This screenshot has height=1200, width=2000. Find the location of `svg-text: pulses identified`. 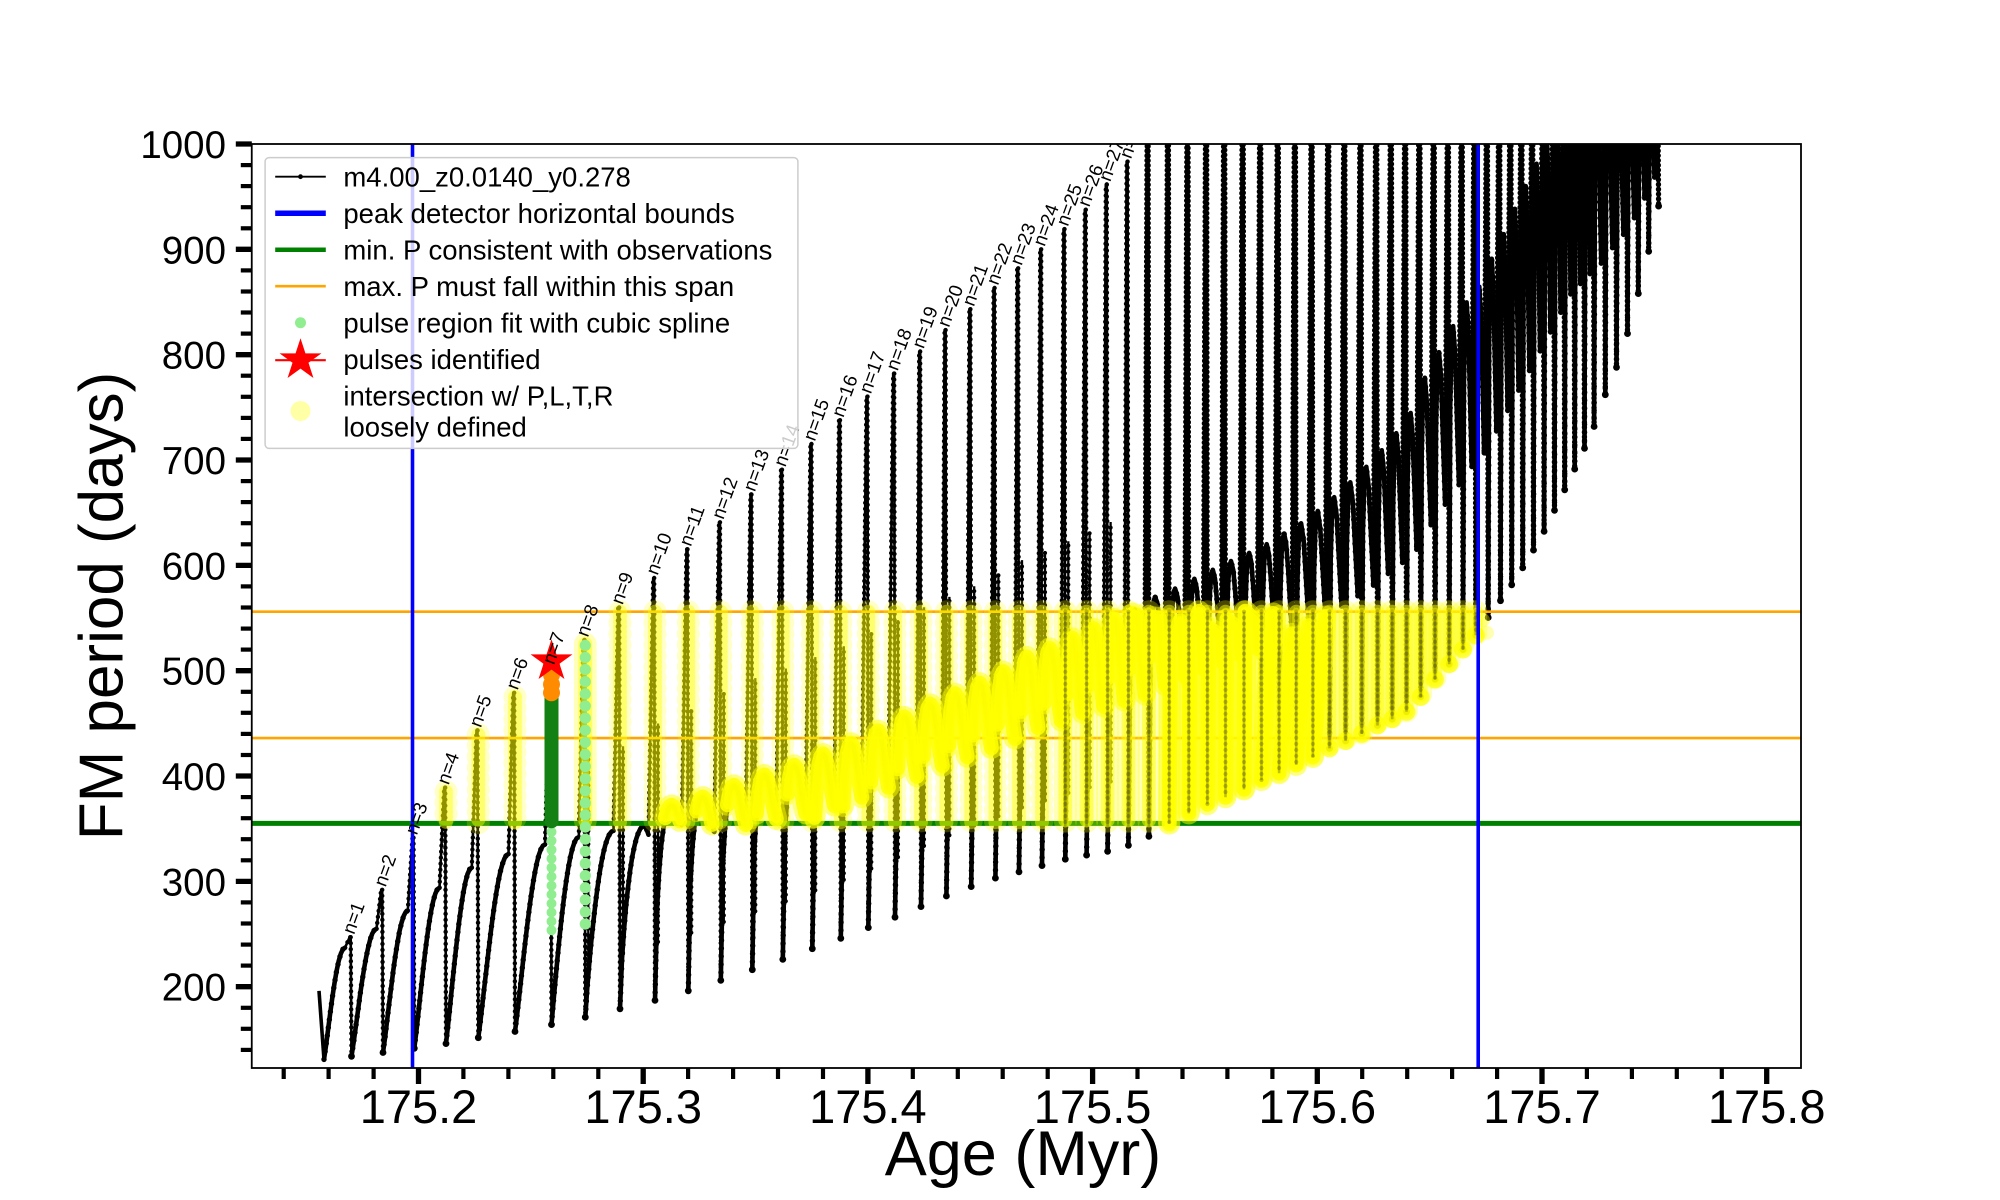

svg-text: pulses identified is located at coordinates (441, 359).